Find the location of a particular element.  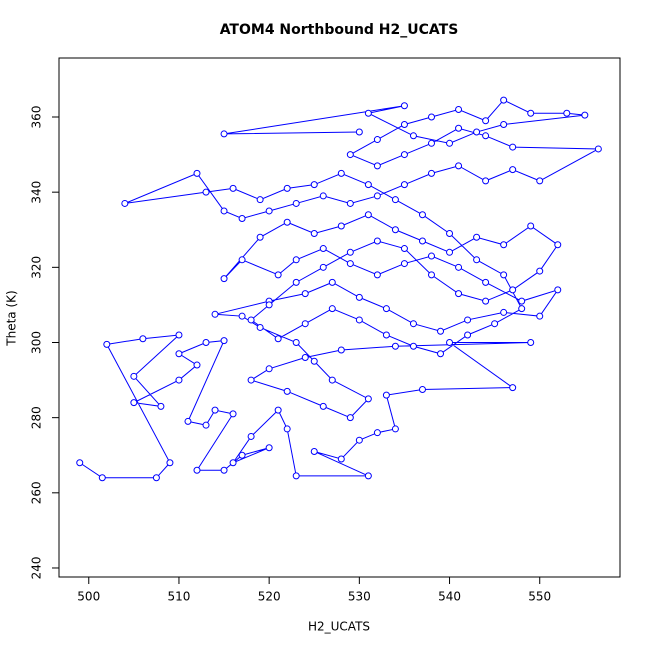

x-tick-label: 540 is located at coordinates (449, 597).